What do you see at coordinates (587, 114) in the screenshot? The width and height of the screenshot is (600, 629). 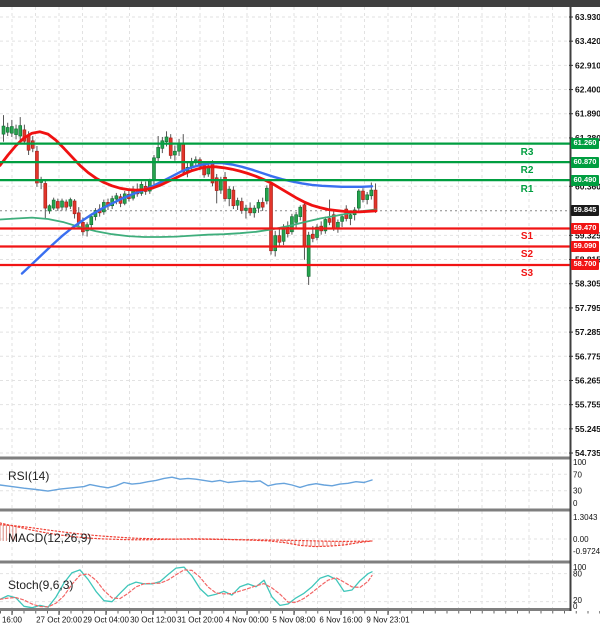 I see `price-tick-label: 61.890` at bounding box center [587, 114].